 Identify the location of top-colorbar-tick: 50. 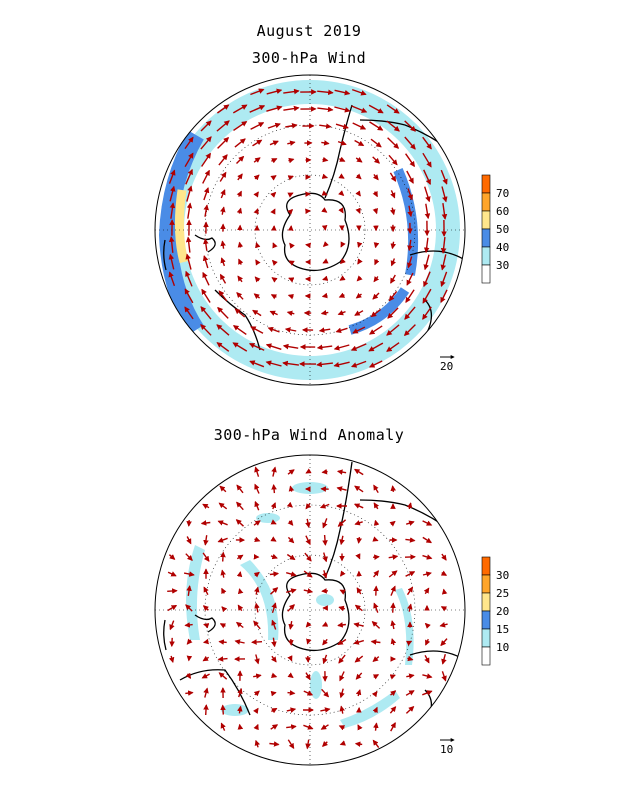
(502, 229).